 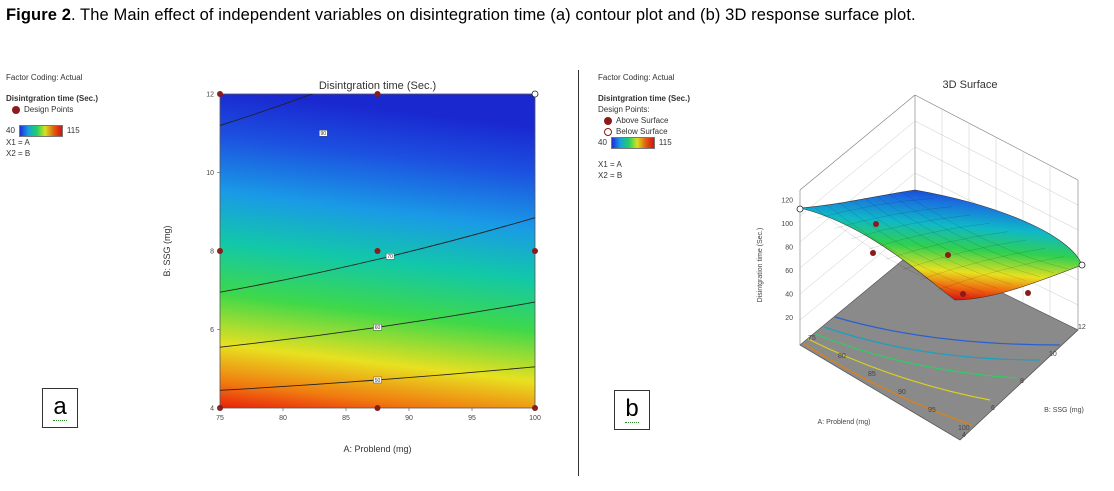 What do you see at coordinates (610, 175) in the screenshot?
I see `panel-b-x2: X2 = B` at bounding box center [610, 175].